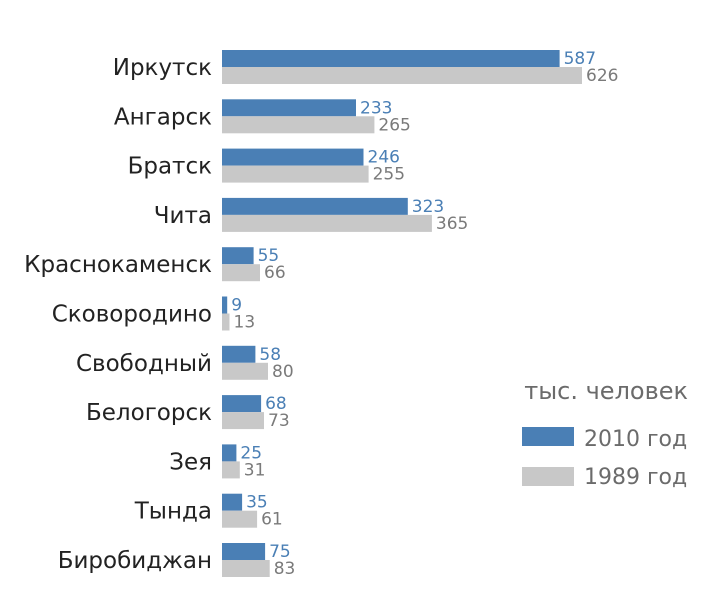 The height and width of the screenshot is (600, 707). What do you see at coordinates (376, 108) in the screenshot?
I see `value-label-2010-год: 233` at bounding box center [376, 108].